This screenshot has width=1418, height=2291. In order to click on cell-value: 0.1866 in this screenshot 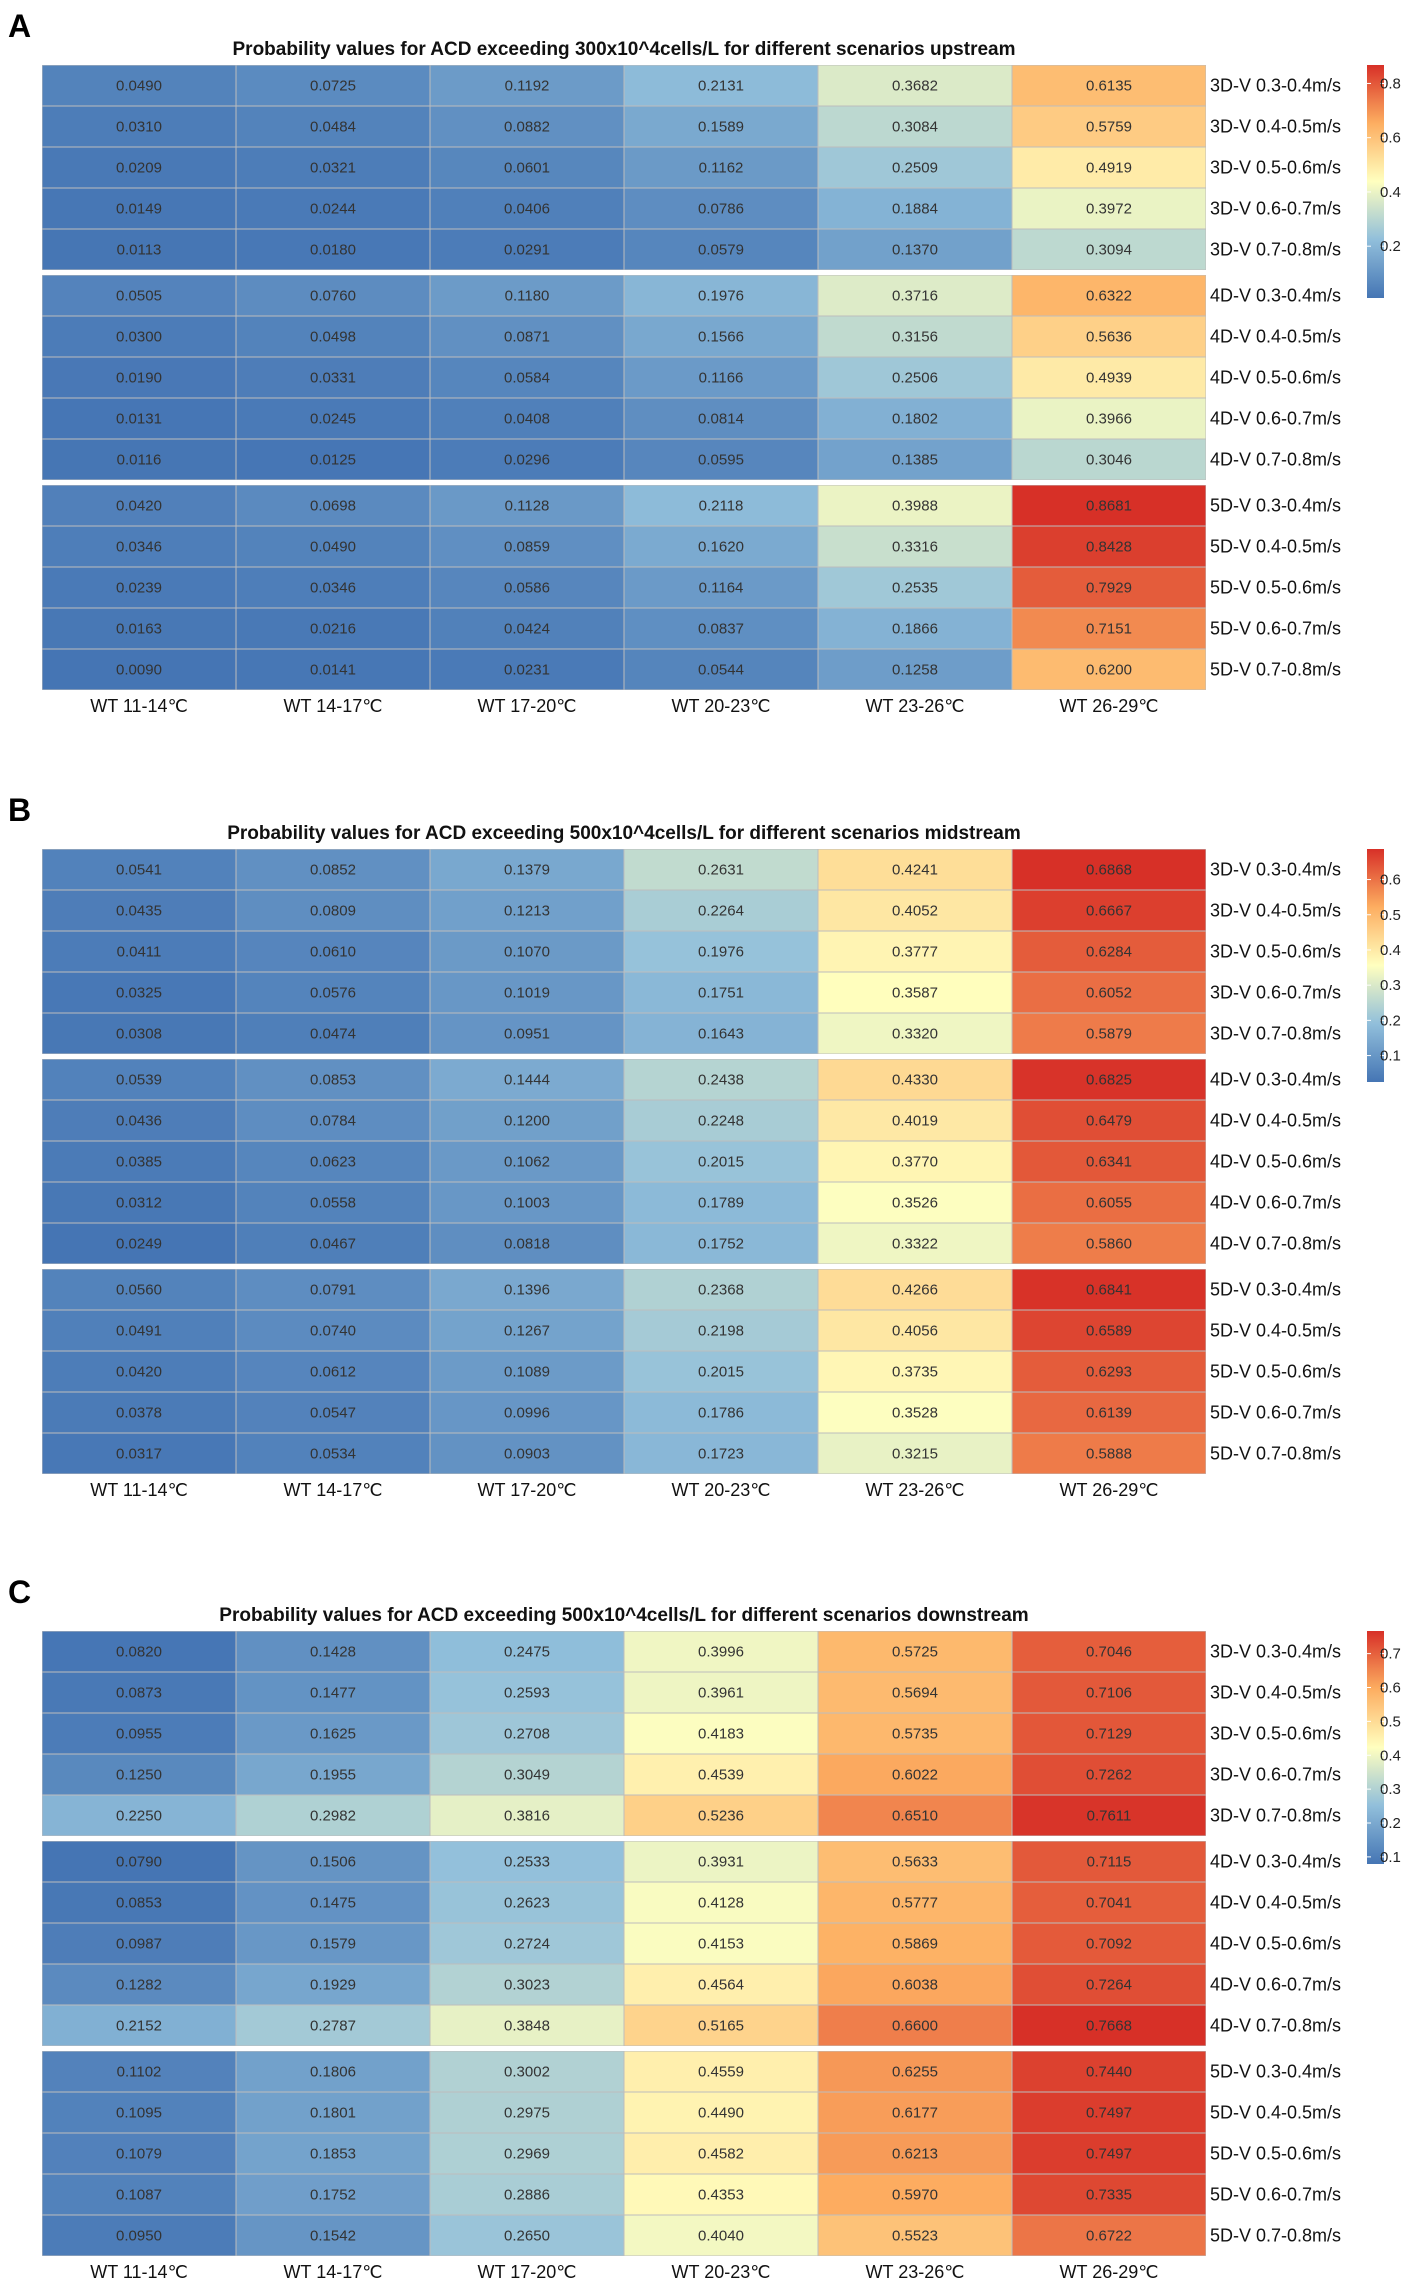, I will do `click(915, 629)`.